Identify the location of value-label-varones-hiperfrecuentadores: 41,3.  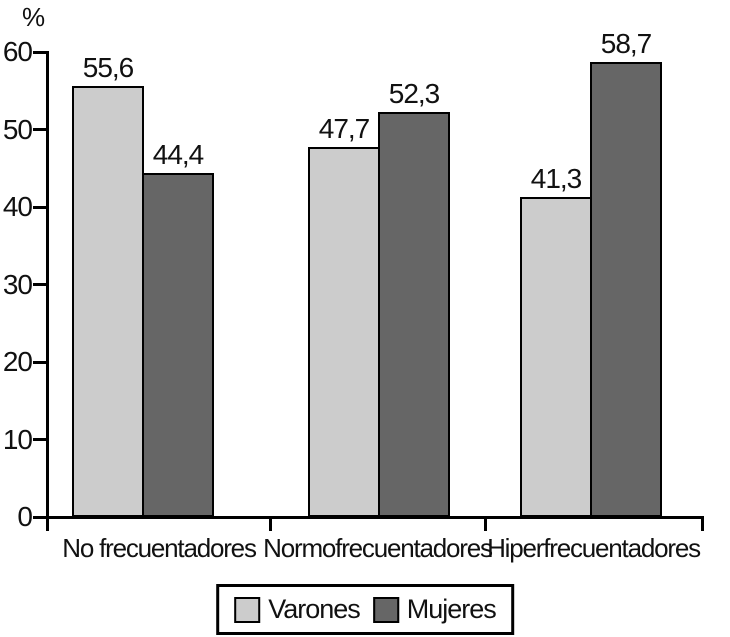
(556, 178).